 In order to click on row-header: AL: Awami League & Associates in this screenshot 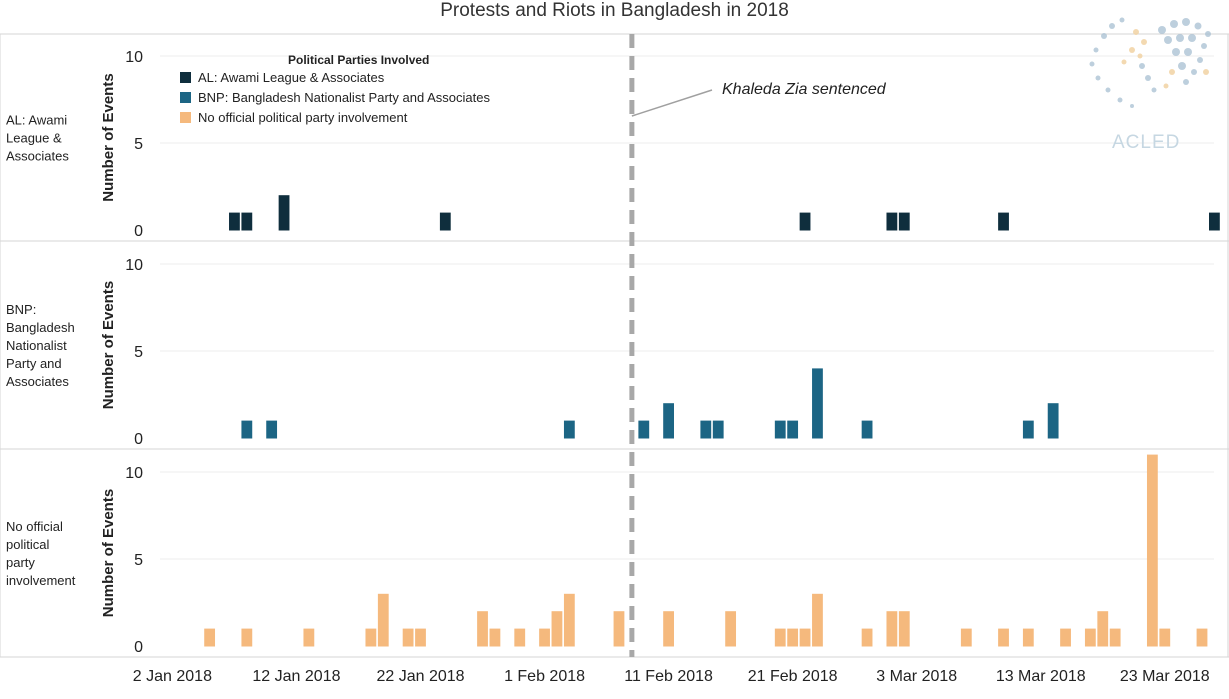, I will do `click(37, 138)`.